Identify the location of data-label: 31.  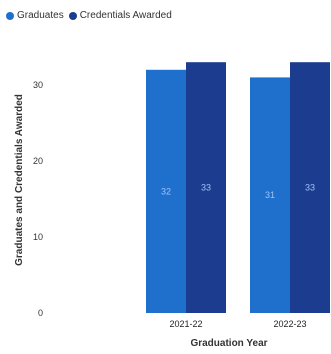
(270, 195).